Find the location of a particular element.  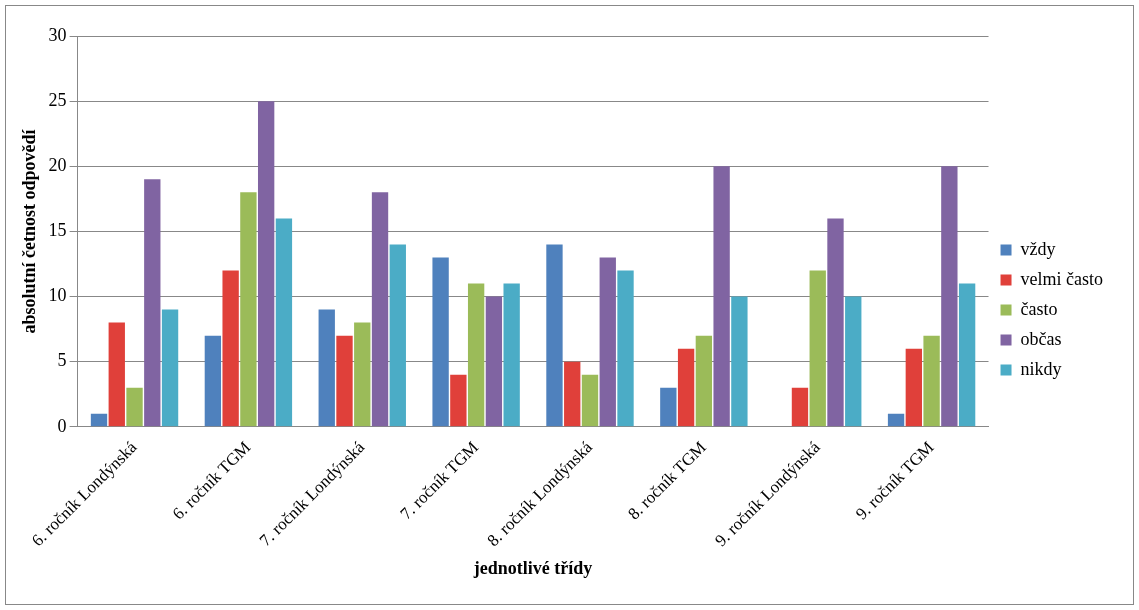

y-tick-label: 5 is located at coordinates (62, 360).